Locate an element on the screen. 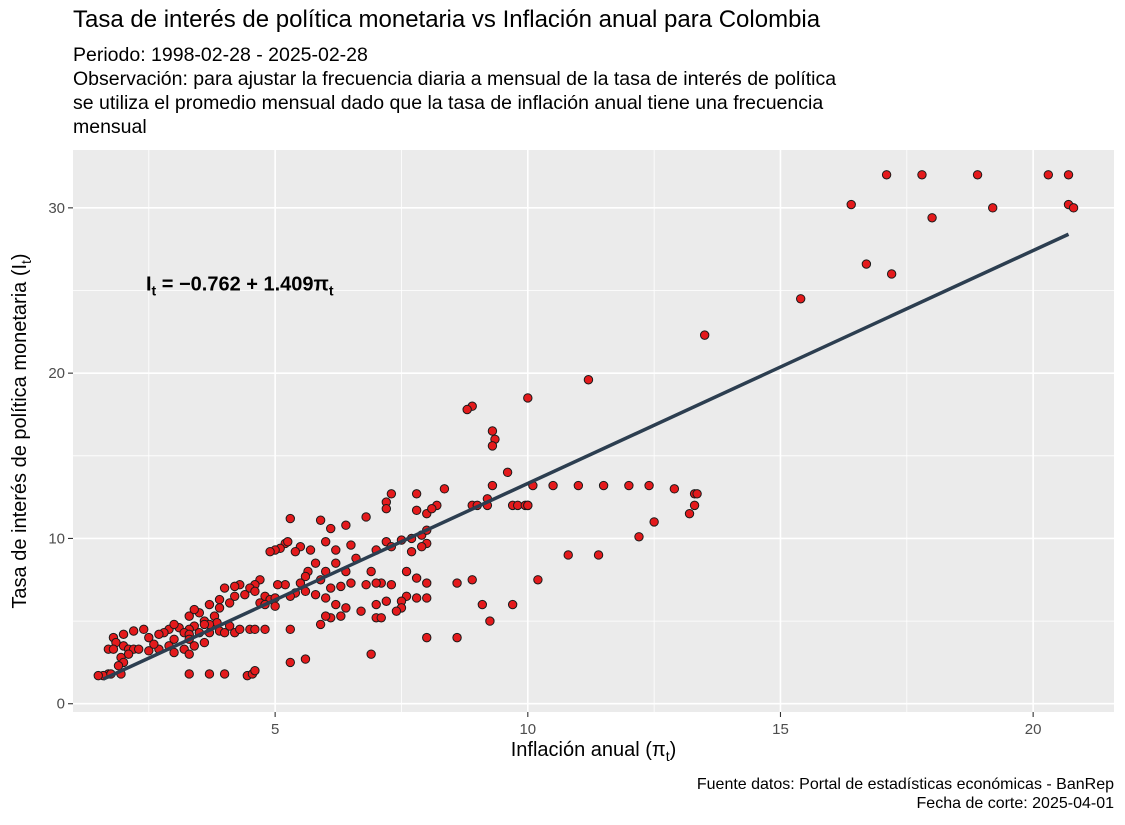 This screenshot has width=1125, height=825. caption-line: Fecha de corte: 2025-04-01 is located at coordinates (1015, 803).